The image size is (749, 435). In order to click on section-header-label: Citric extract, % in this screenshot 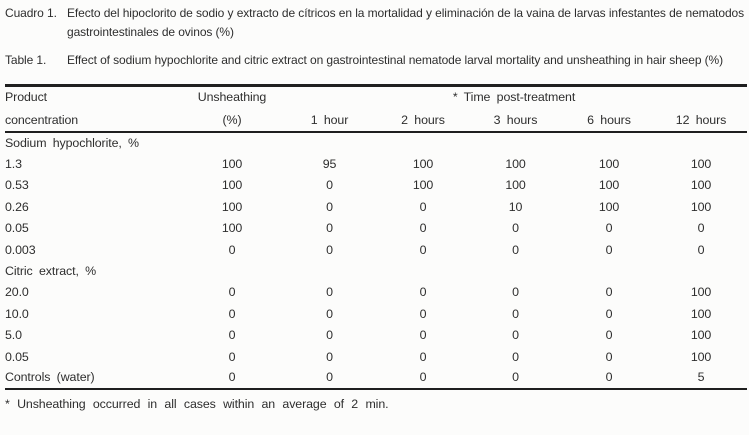, I will do `click(51, 271)`.